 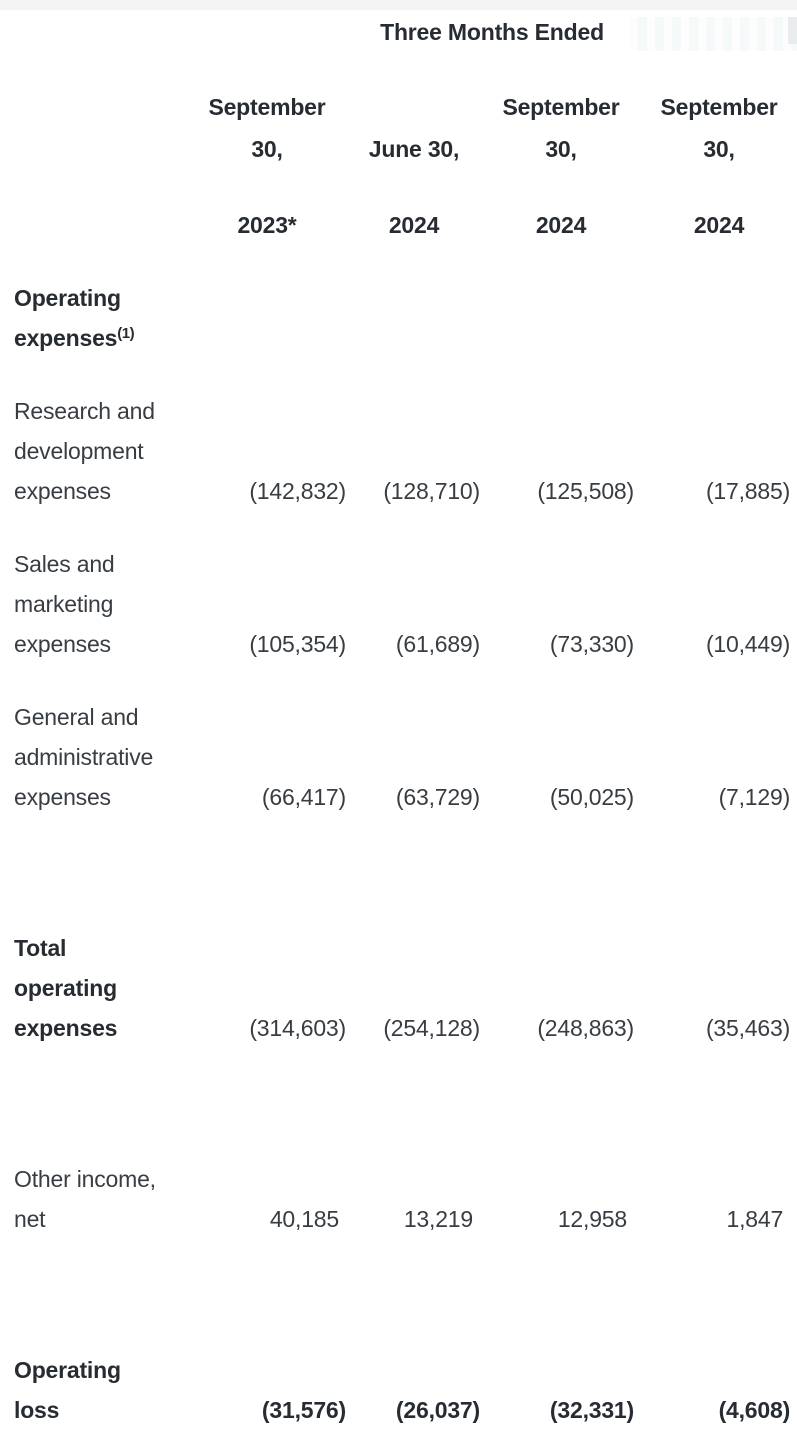 What do you see at coordinates (297, 491) in the screenshot?
I see `cell-value-research-and-development-expenses-col1: (142,832)` at bounding box center [297, 491].